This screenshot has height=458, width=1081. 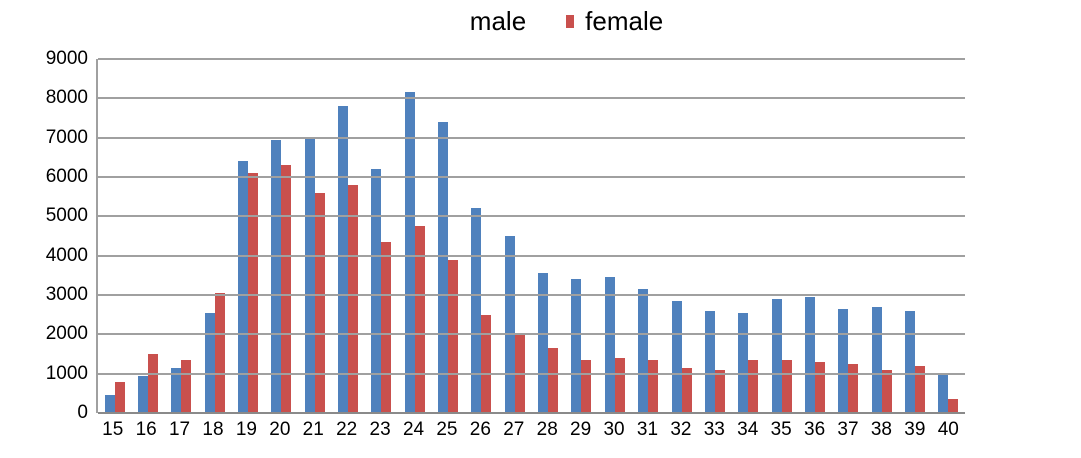 I want to click on y-axis-label-1000: 1000, so click(x=66, y=373).